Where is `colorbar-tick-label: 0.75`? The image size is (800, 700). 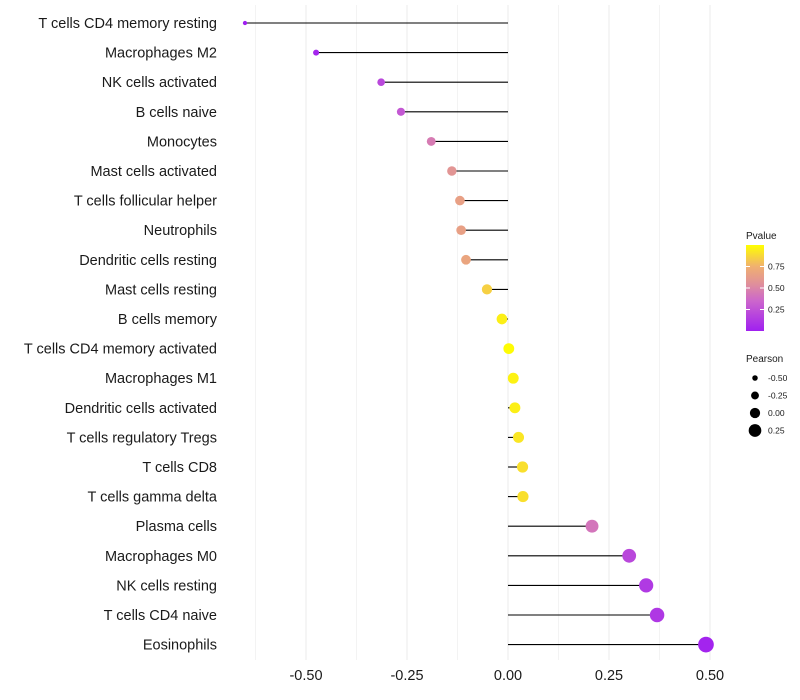
colorbar-tick-label: 0.75 is located at coordinates (776, 267).